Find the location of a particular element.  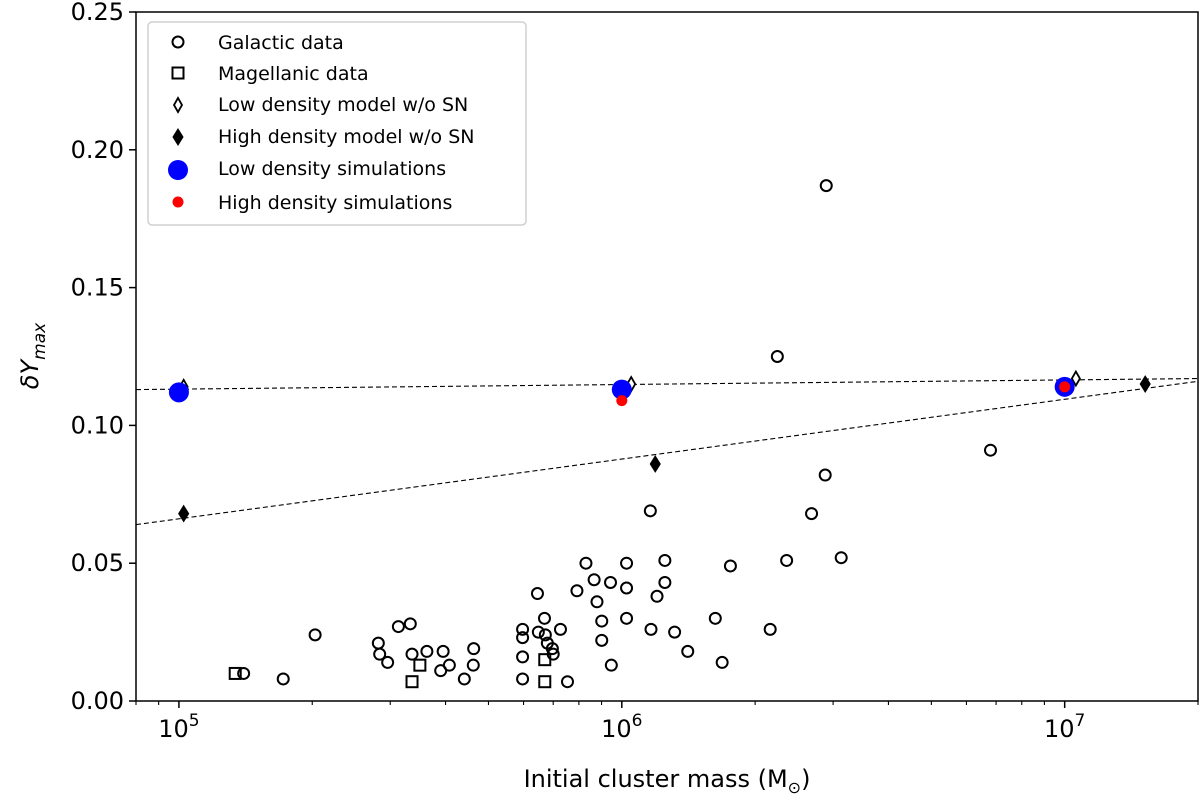

legend-label-magellanic: Magellanic data is located at coordinates (293, 74).